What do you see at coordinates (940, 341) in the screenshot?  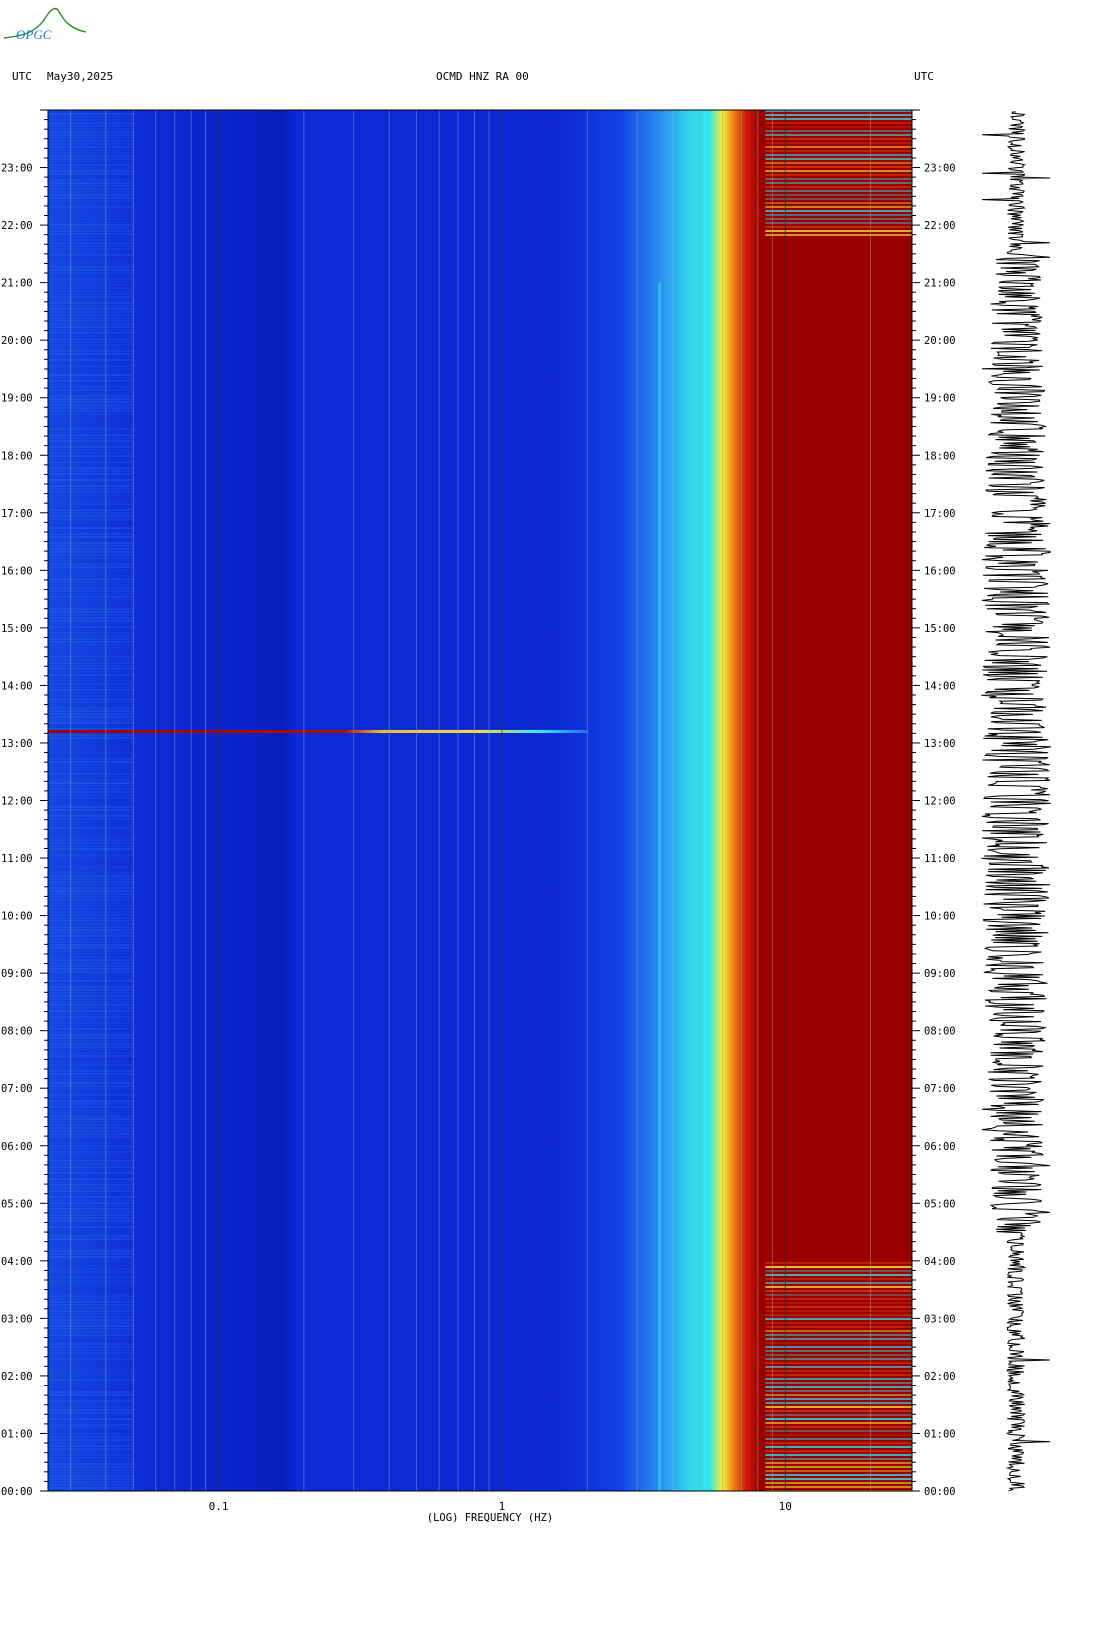 I see `y-tick-label-right: 20:00` at bounding box center [940, 341].